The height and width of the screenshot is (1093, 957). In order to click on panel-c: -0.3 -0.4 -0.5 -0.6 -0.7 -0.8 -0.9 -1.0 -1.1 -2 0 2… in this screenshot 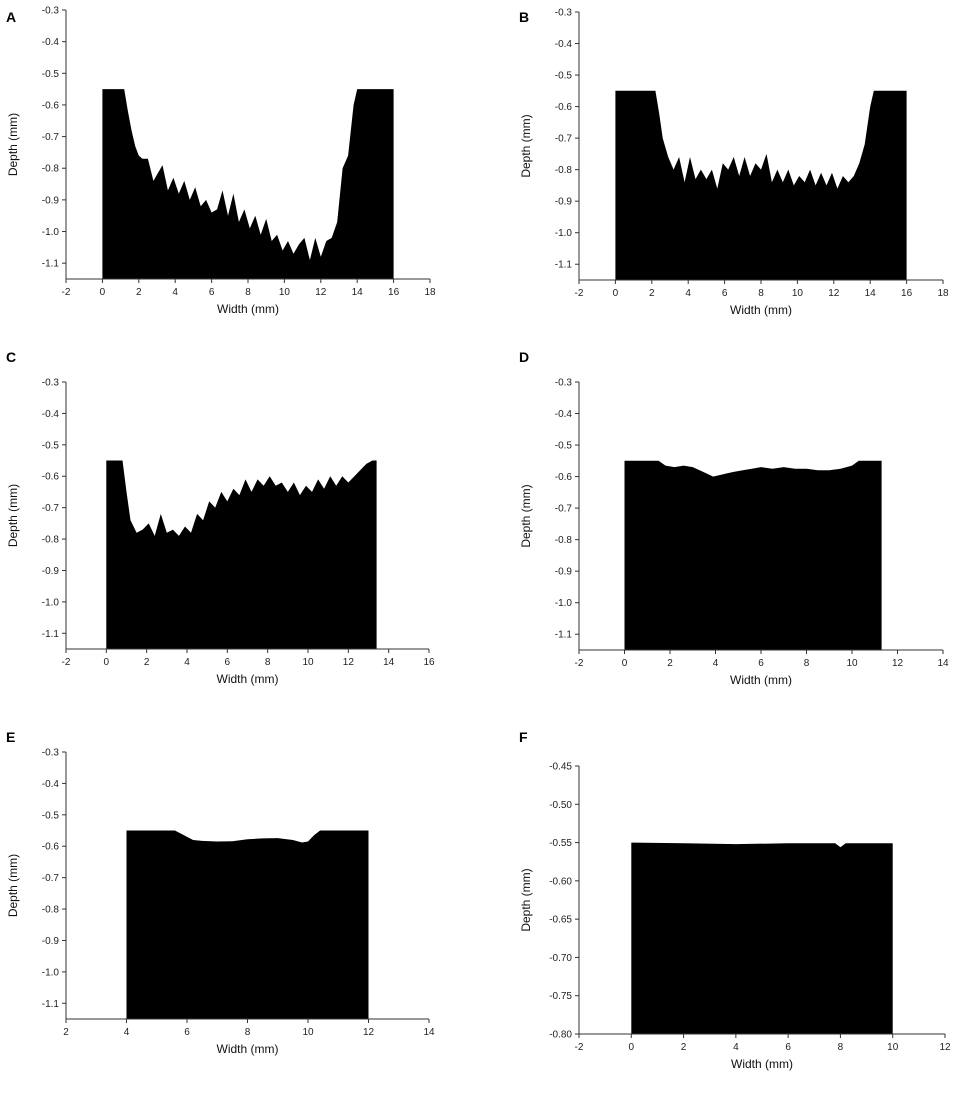, I will do `click(220, 517)`.